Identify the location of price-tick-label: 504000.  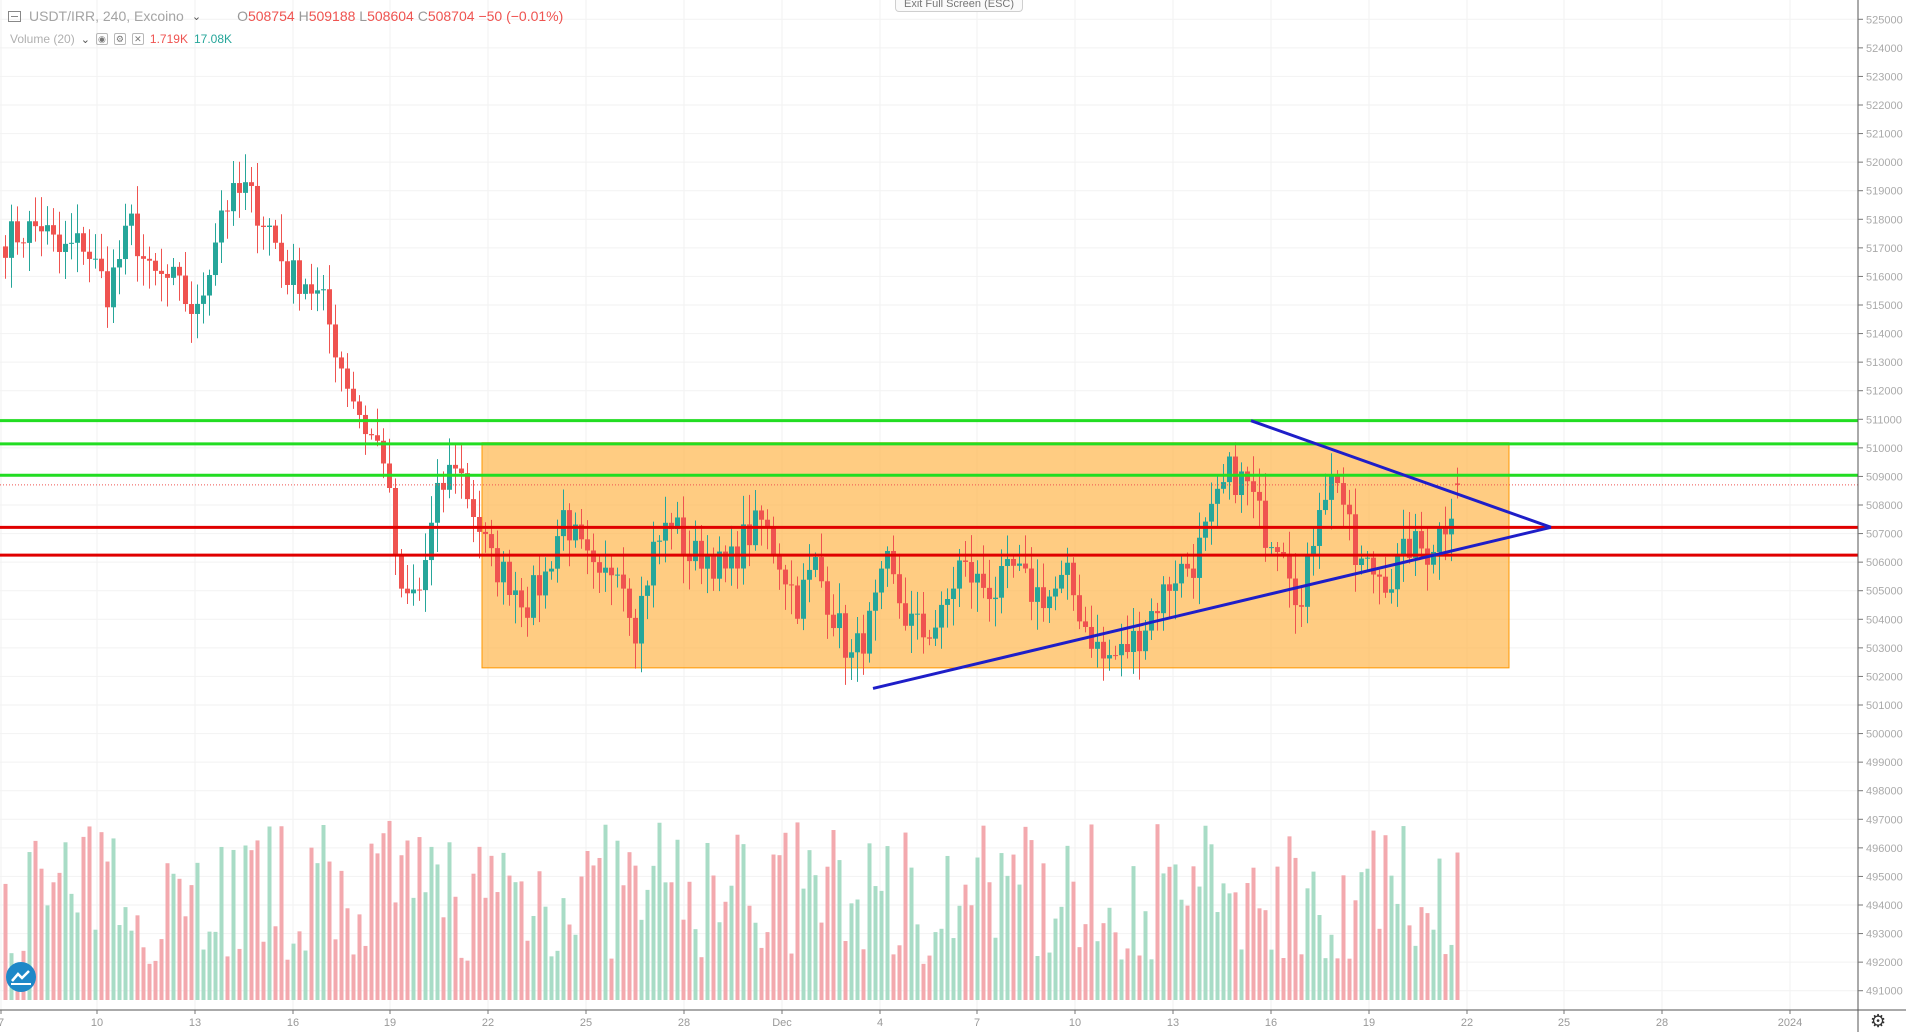
(1884, 620).